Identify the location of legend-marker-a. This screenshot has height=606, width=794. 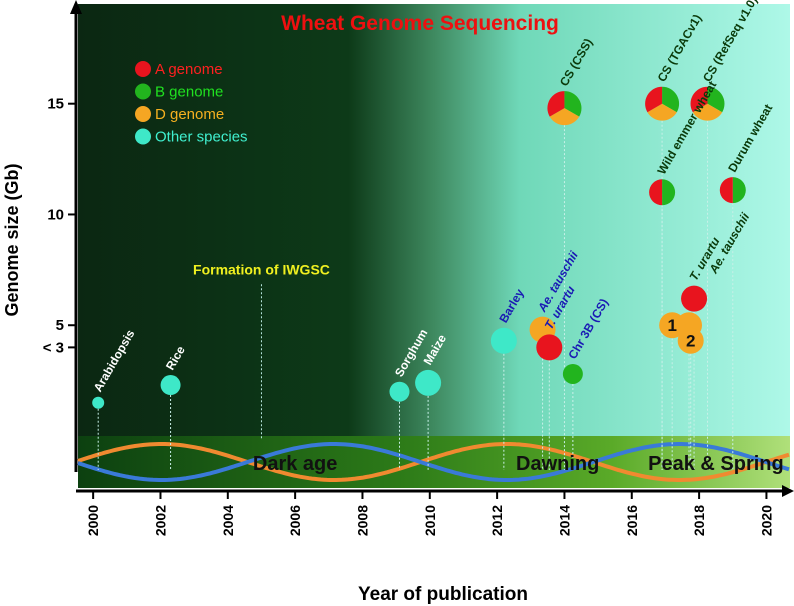
(143, 69).